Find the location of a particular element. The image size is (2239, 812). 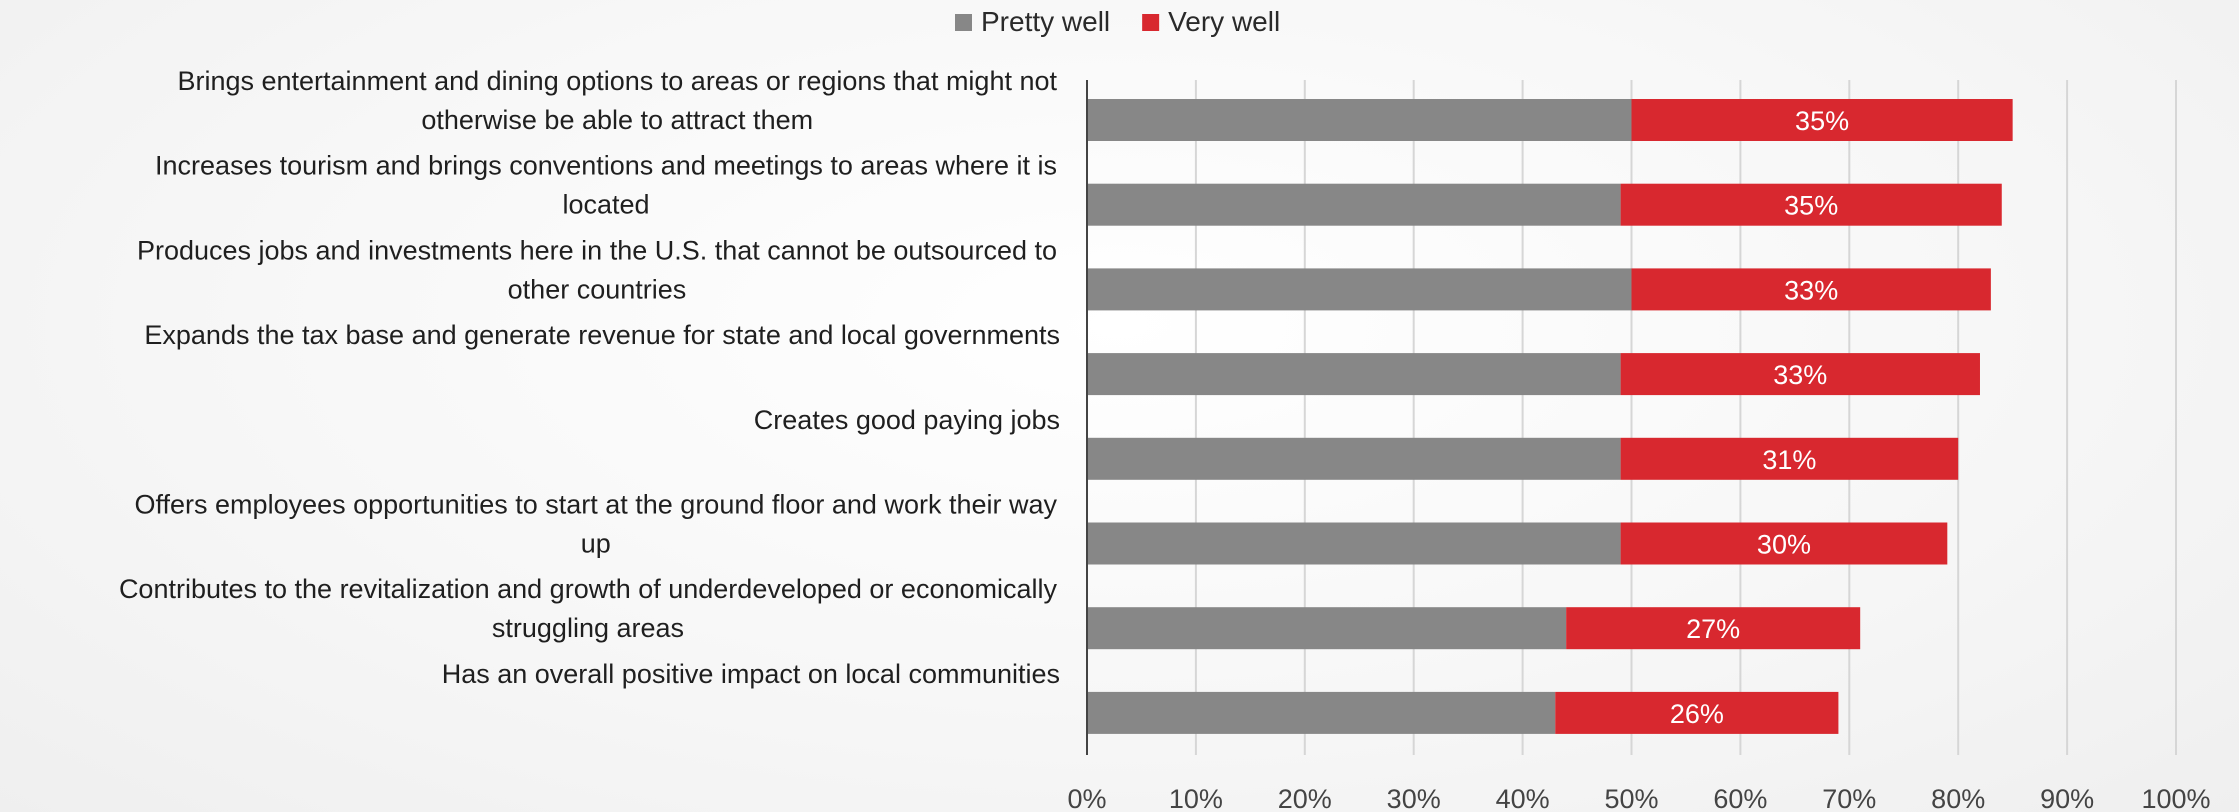

x-tick-label: 40% is located at coordinates (1523, 798).